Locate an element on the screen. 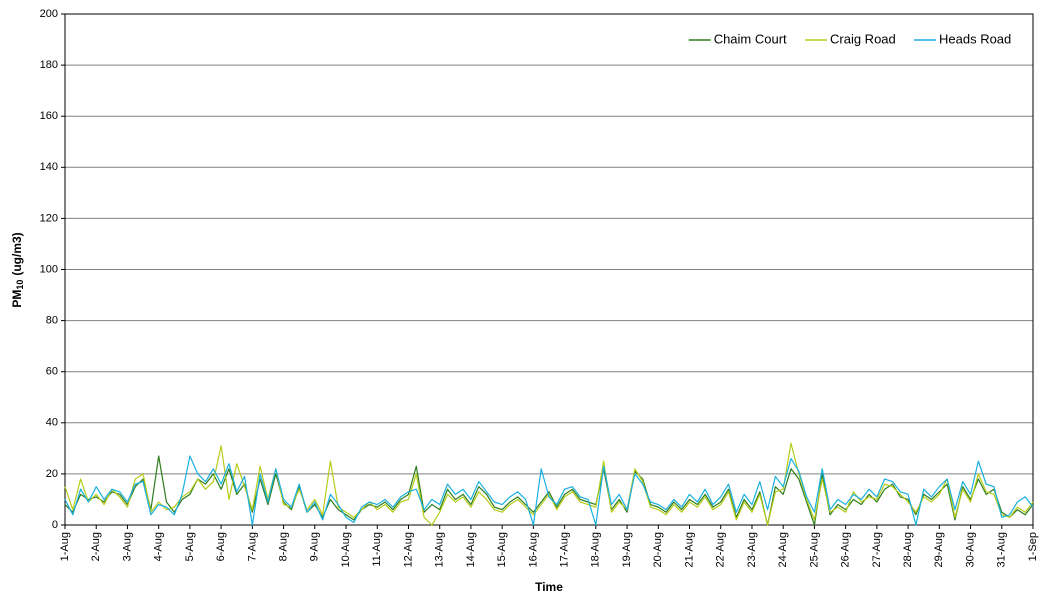 This screenshot has width=1041, height=600. y-tick-label: 0 is located at coordinates (55, 525).